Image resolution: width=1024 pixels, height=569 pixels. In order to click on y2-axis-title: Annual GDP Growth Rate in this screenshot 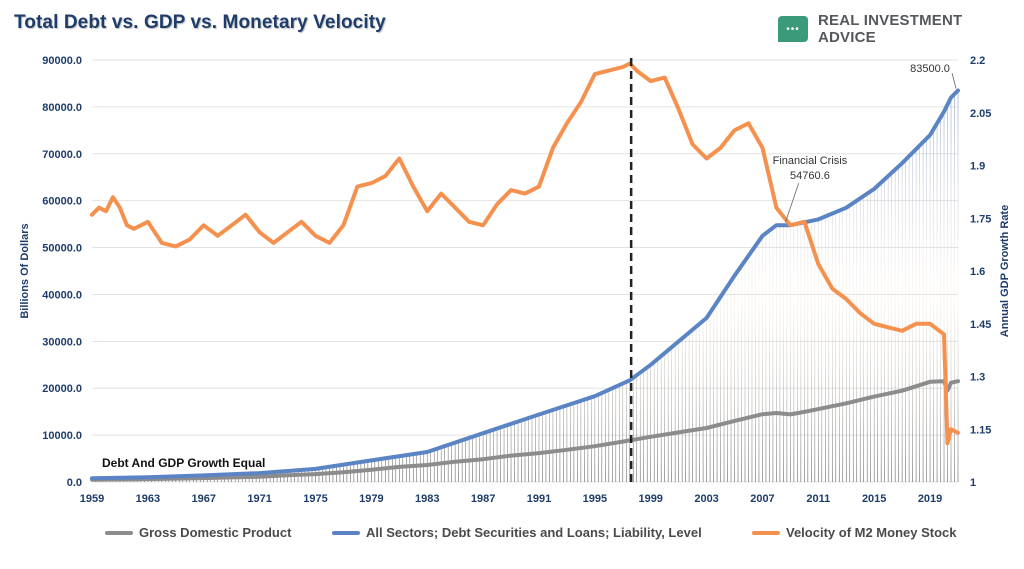, I will do `click(1005, 271)`.